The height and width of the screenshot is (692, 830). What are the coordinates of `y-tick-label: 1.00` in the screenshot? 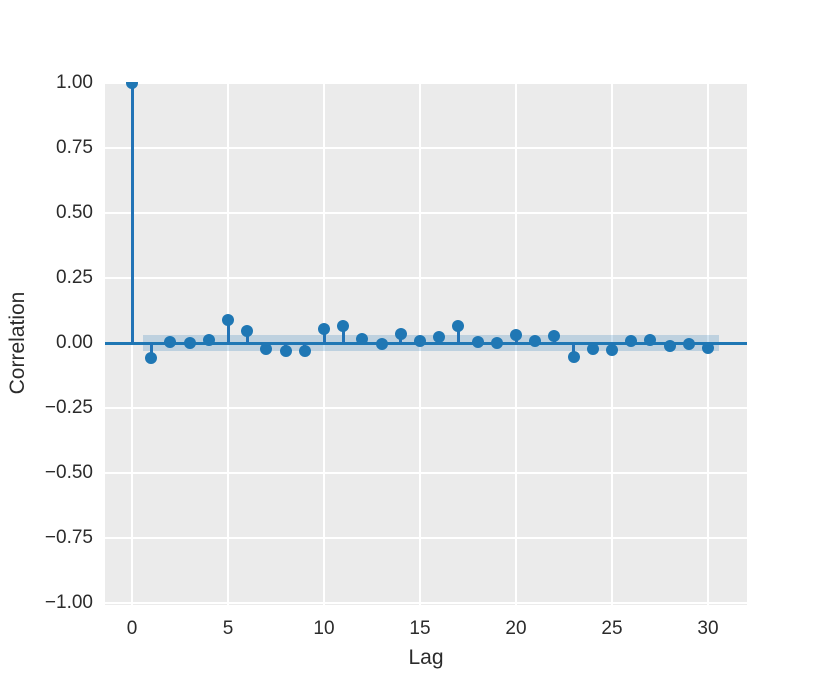 It's located at (74, 82).